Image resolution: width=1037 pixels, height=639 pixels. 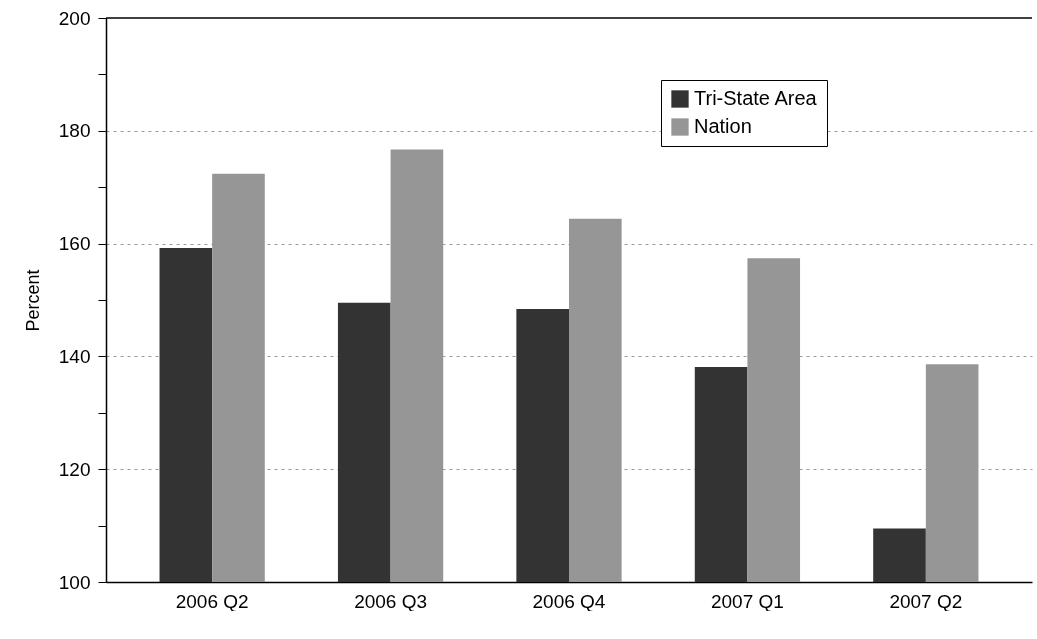 What do you see at coordinates (74, 356) in the screenshot?
I see `y-tick-label: 140` at bounding box center [74, 356].